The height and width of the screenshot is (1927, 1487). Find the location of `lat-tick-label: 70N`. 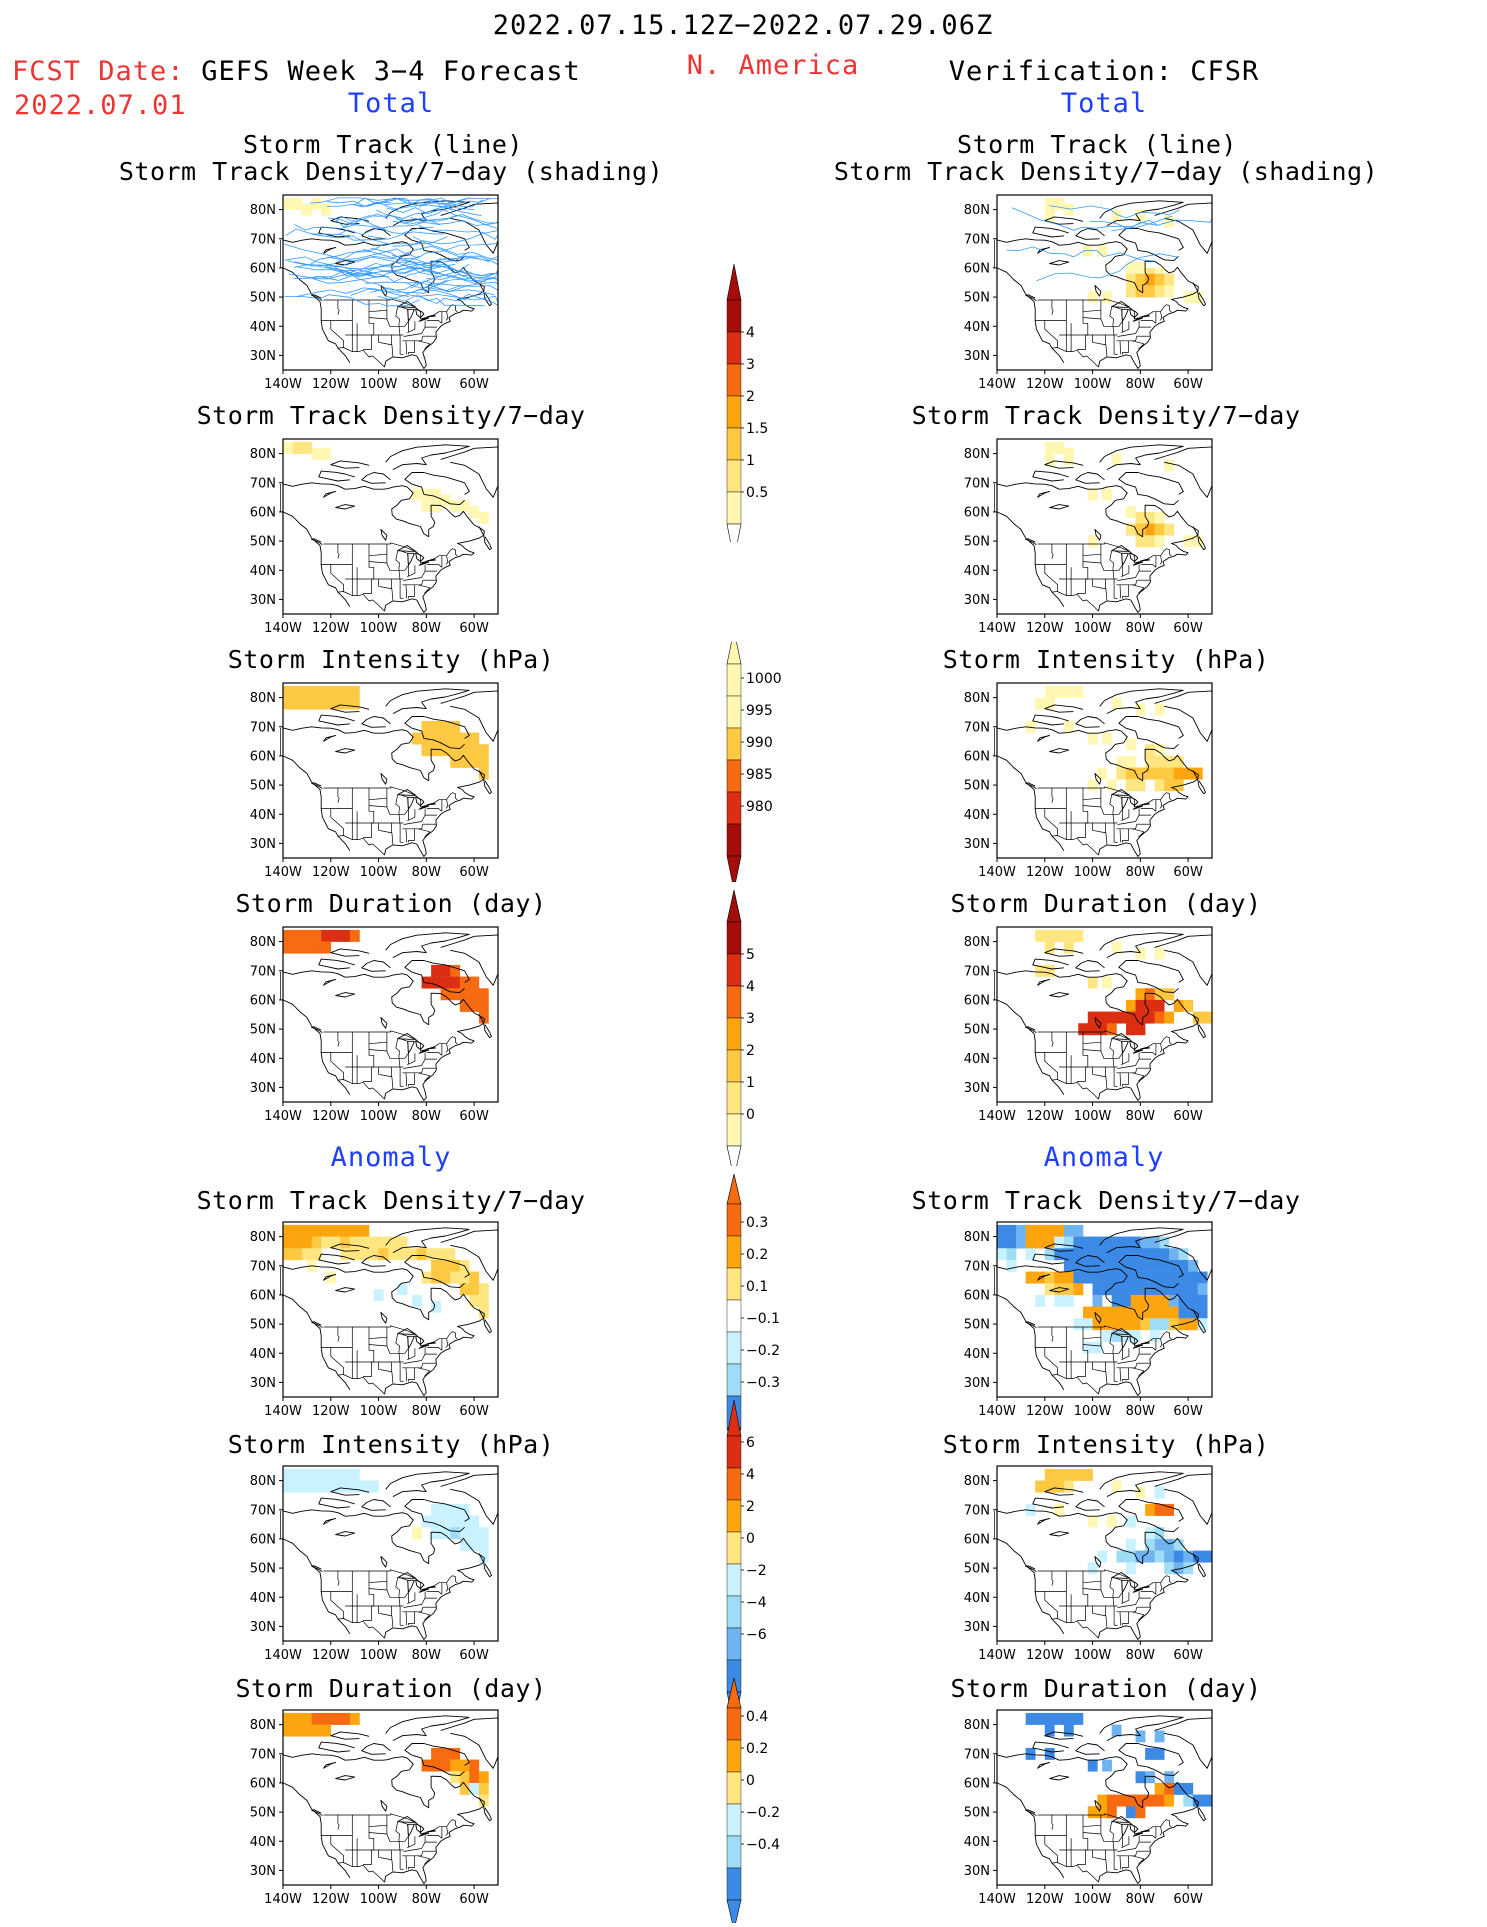

lat-tick-label: 70N is located at coordinates (977, 1266).